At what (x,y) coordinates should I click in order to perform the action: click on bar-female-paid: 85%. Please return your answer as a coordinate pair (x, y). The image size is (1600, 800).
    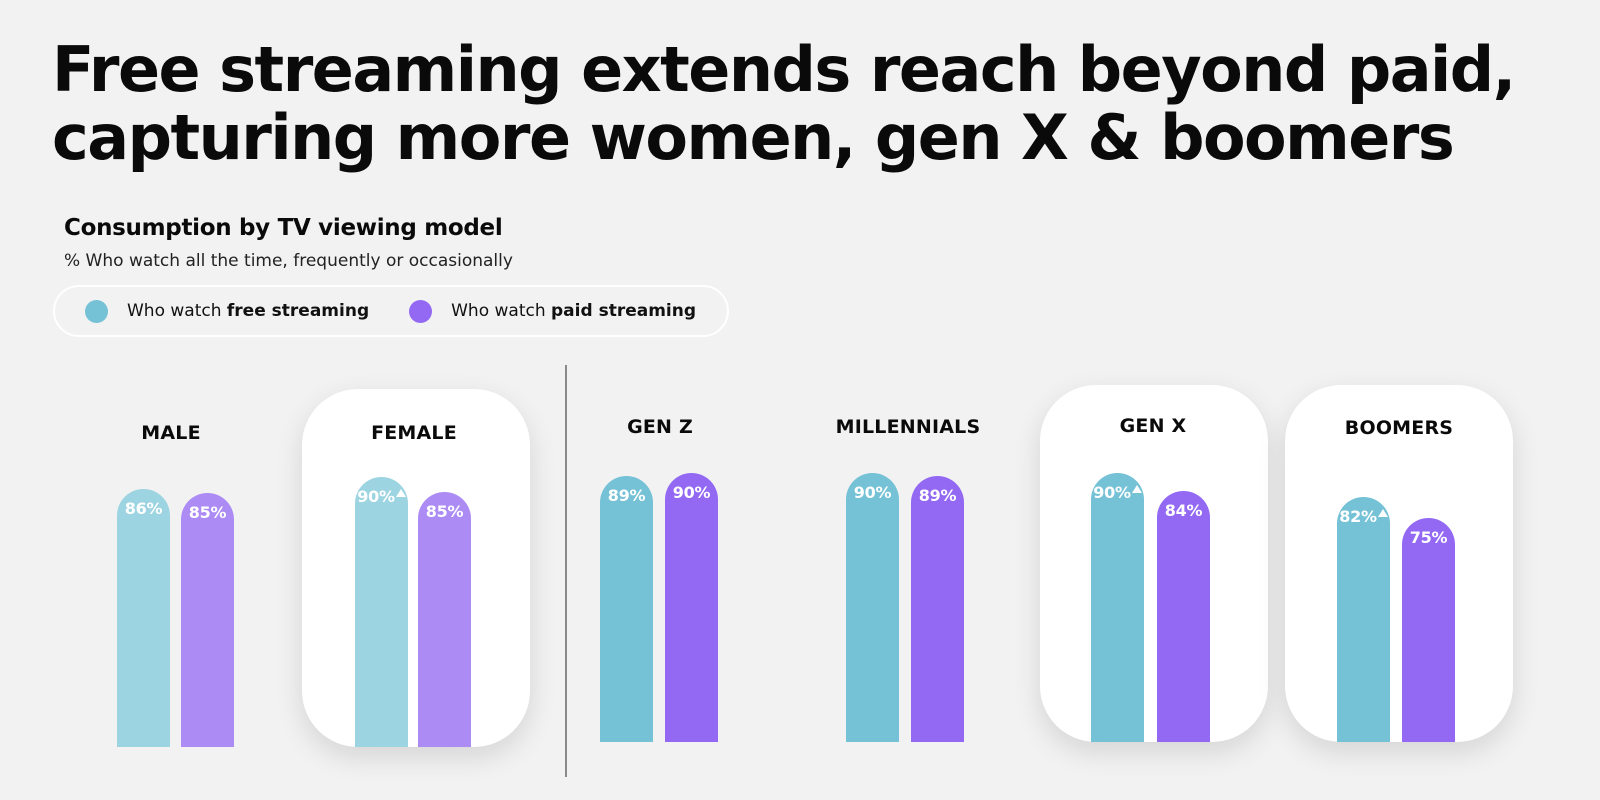
    Looking at the image, I should click on (444, 619).